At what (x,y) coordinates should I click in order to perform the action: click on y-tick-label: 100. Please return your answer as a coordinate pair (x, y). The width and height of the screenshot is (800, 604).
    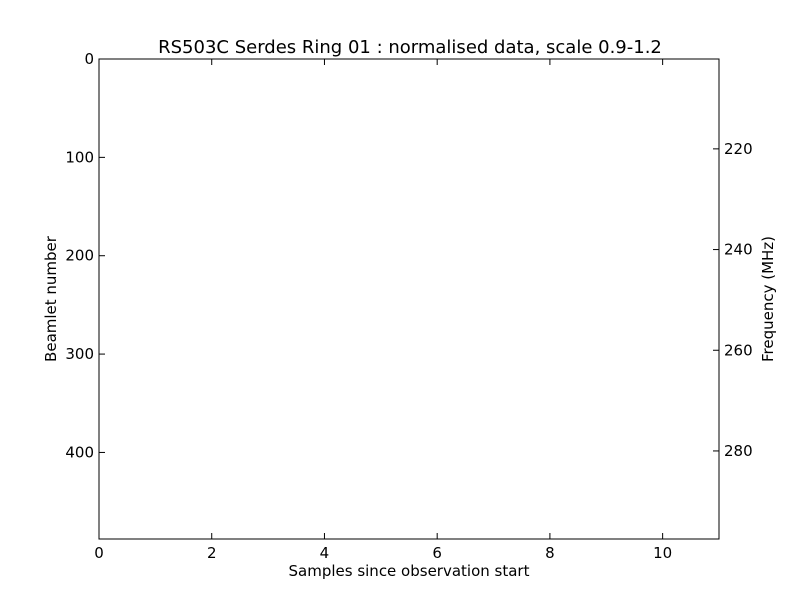
    Looking at the image, I should click on (79, 157).